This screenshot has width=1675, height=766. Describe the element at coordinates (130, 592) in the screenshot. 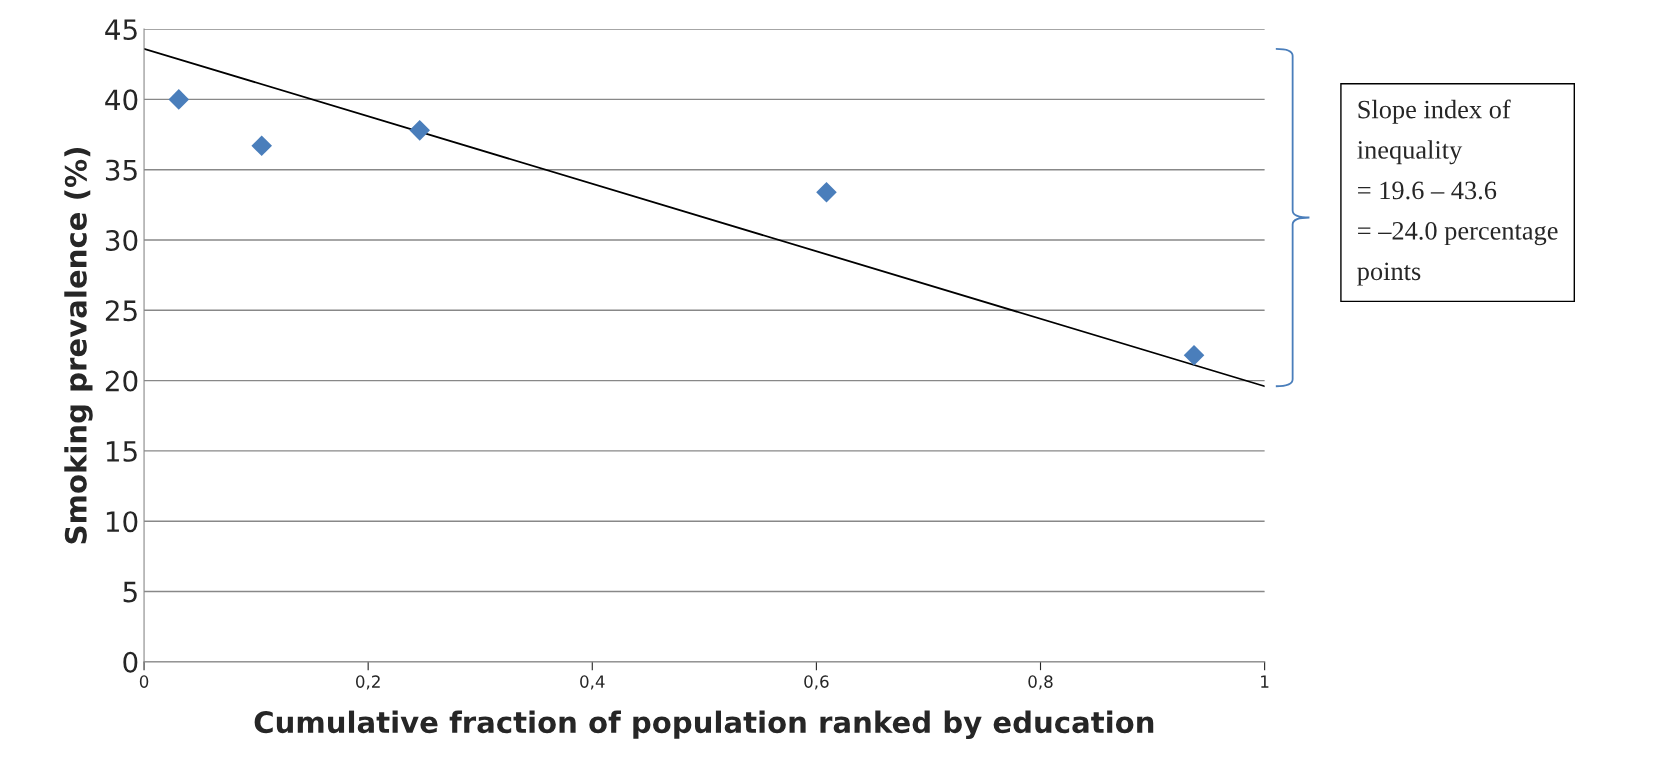

I see `y-tick-label: 5` at that location.